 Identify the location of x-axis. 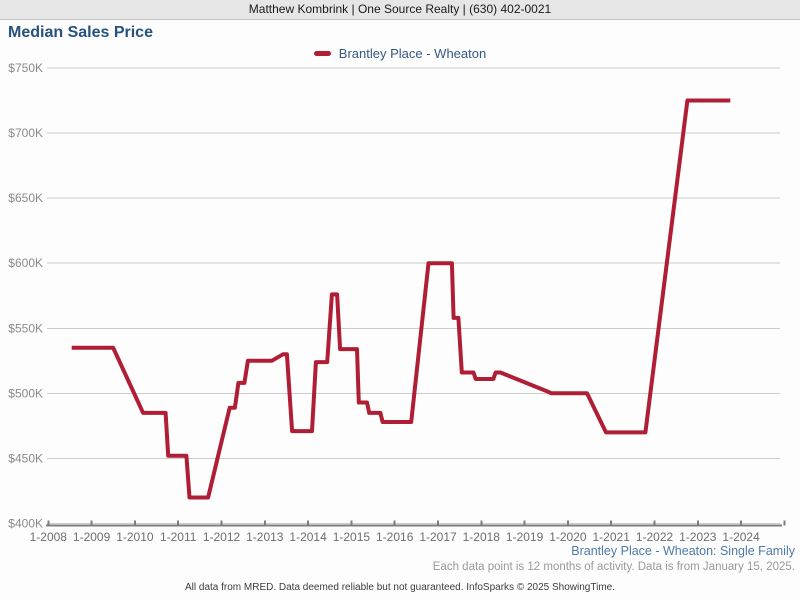
(416, 523).